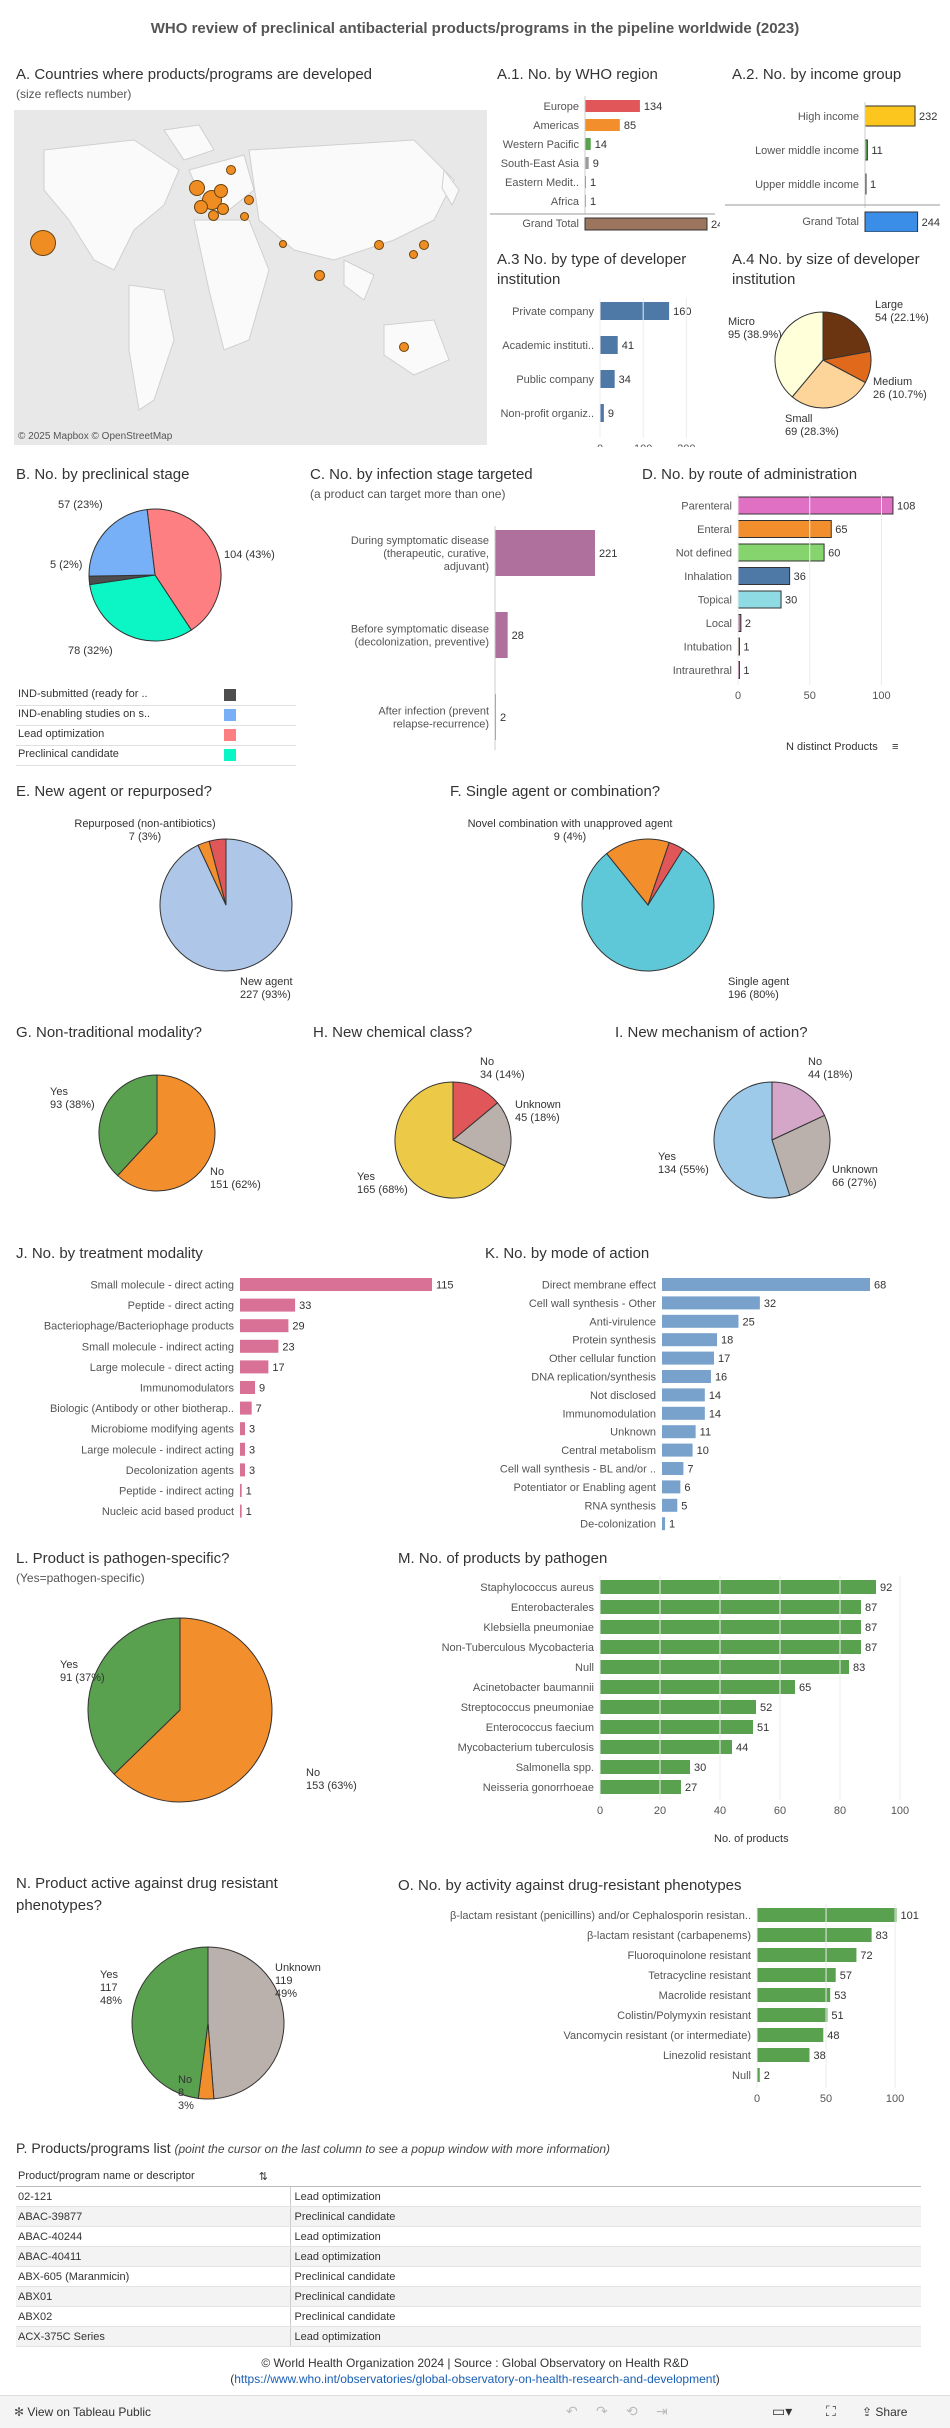 This screenshot has height=2428, width=950. I want to click on view-on-tableau-button: ✻ View on Tableau Public, so click(82, 2412).